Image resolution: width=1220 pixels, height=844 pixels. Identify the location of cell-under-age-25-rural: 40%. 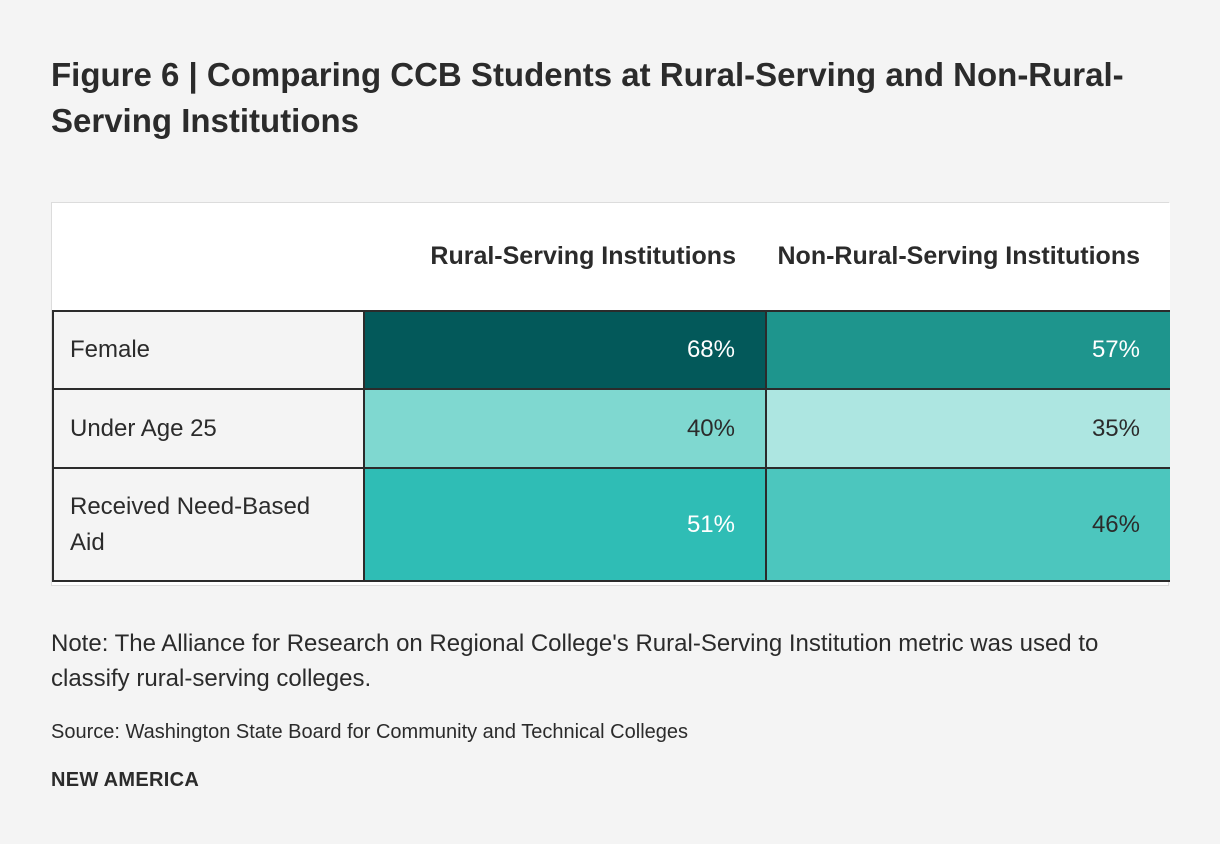
(565, 429).